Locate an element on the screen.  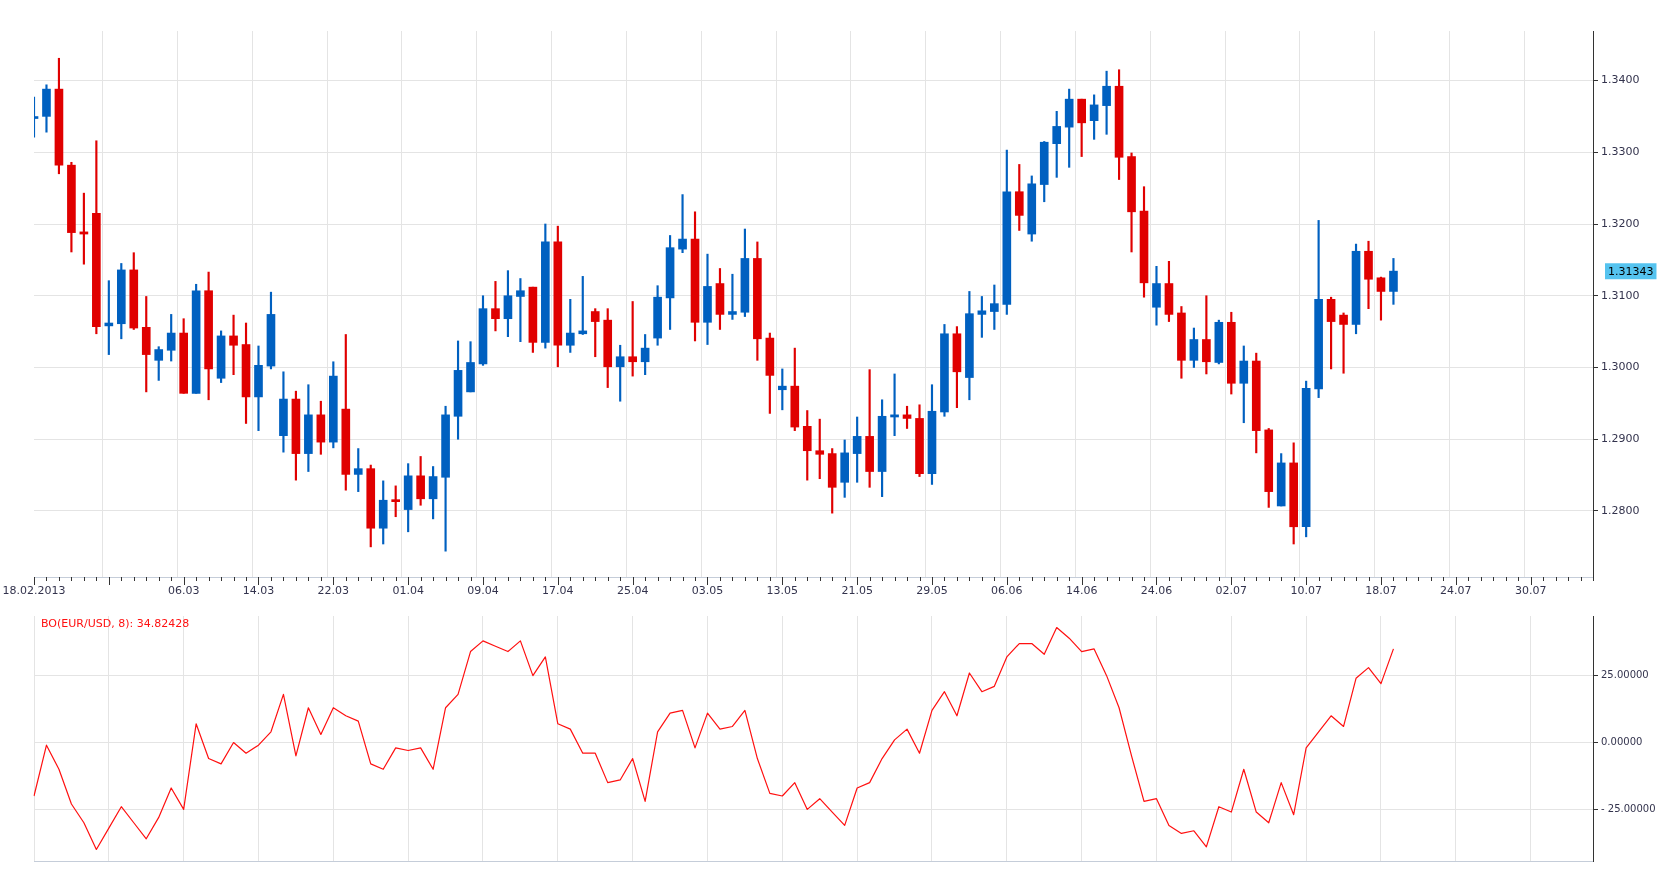
x-tick-label: 14.03 is located at coordinates (258, 591).